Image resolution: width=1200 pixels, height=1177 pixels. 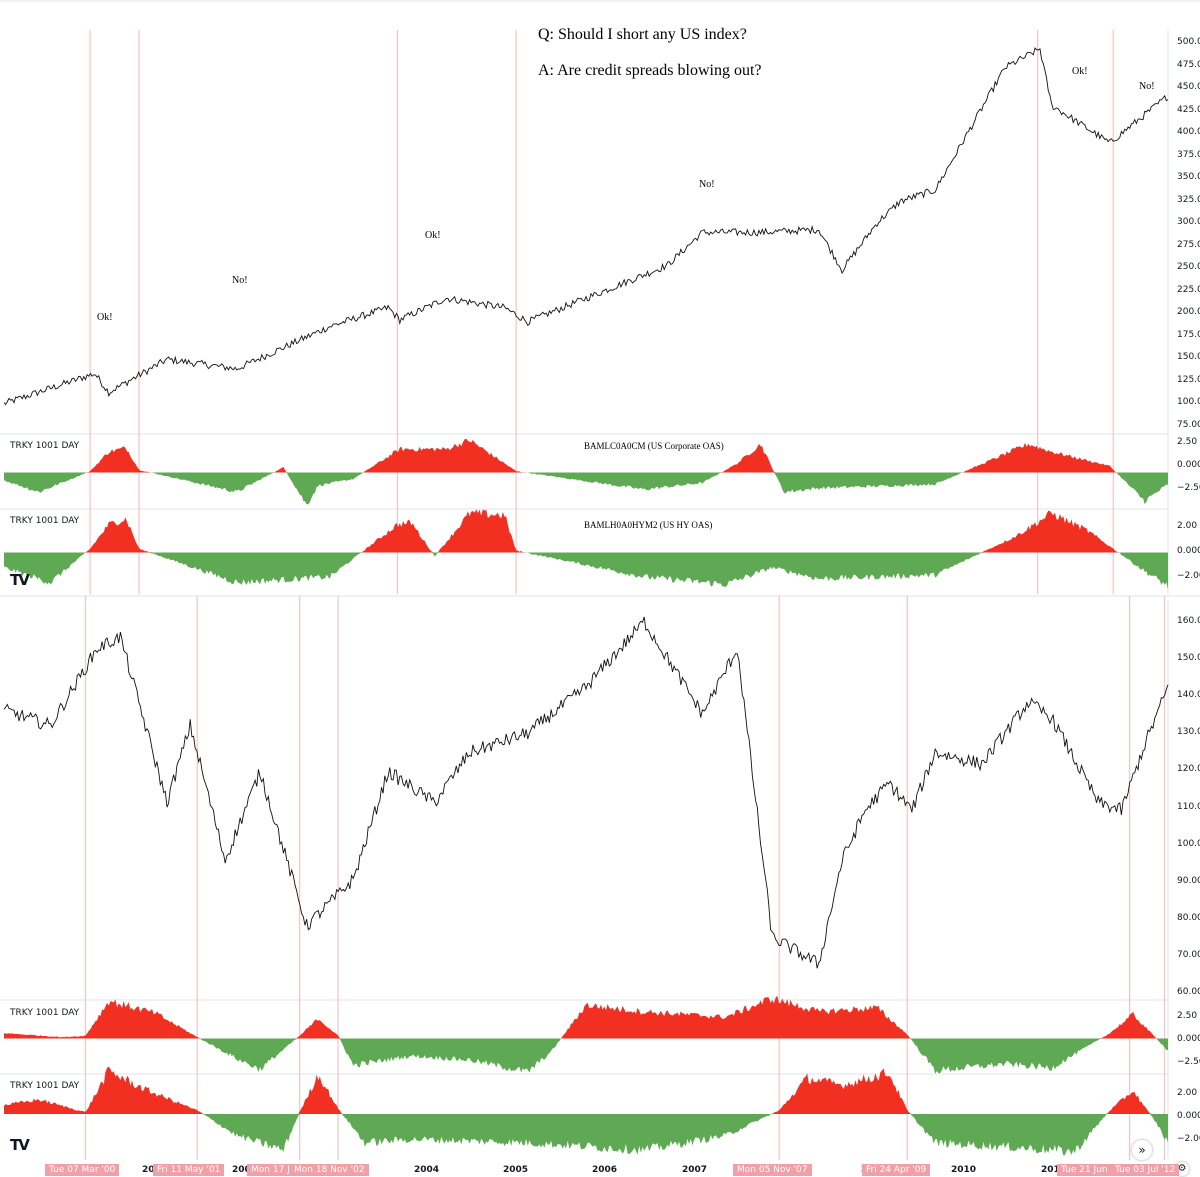 What do you see at coordinates (1188, 132) in the screenshot?
I see `price-axis-tick-label: 400.00` at bounding box center [1188, 132].